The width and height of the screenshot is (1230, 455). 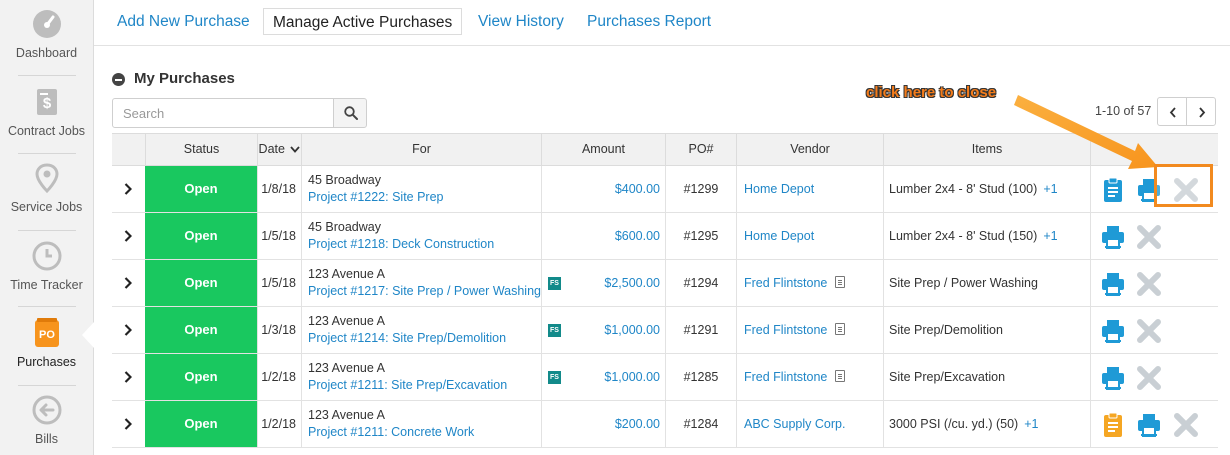 I want to click on actions-cell, so click(x=1154, y=424).